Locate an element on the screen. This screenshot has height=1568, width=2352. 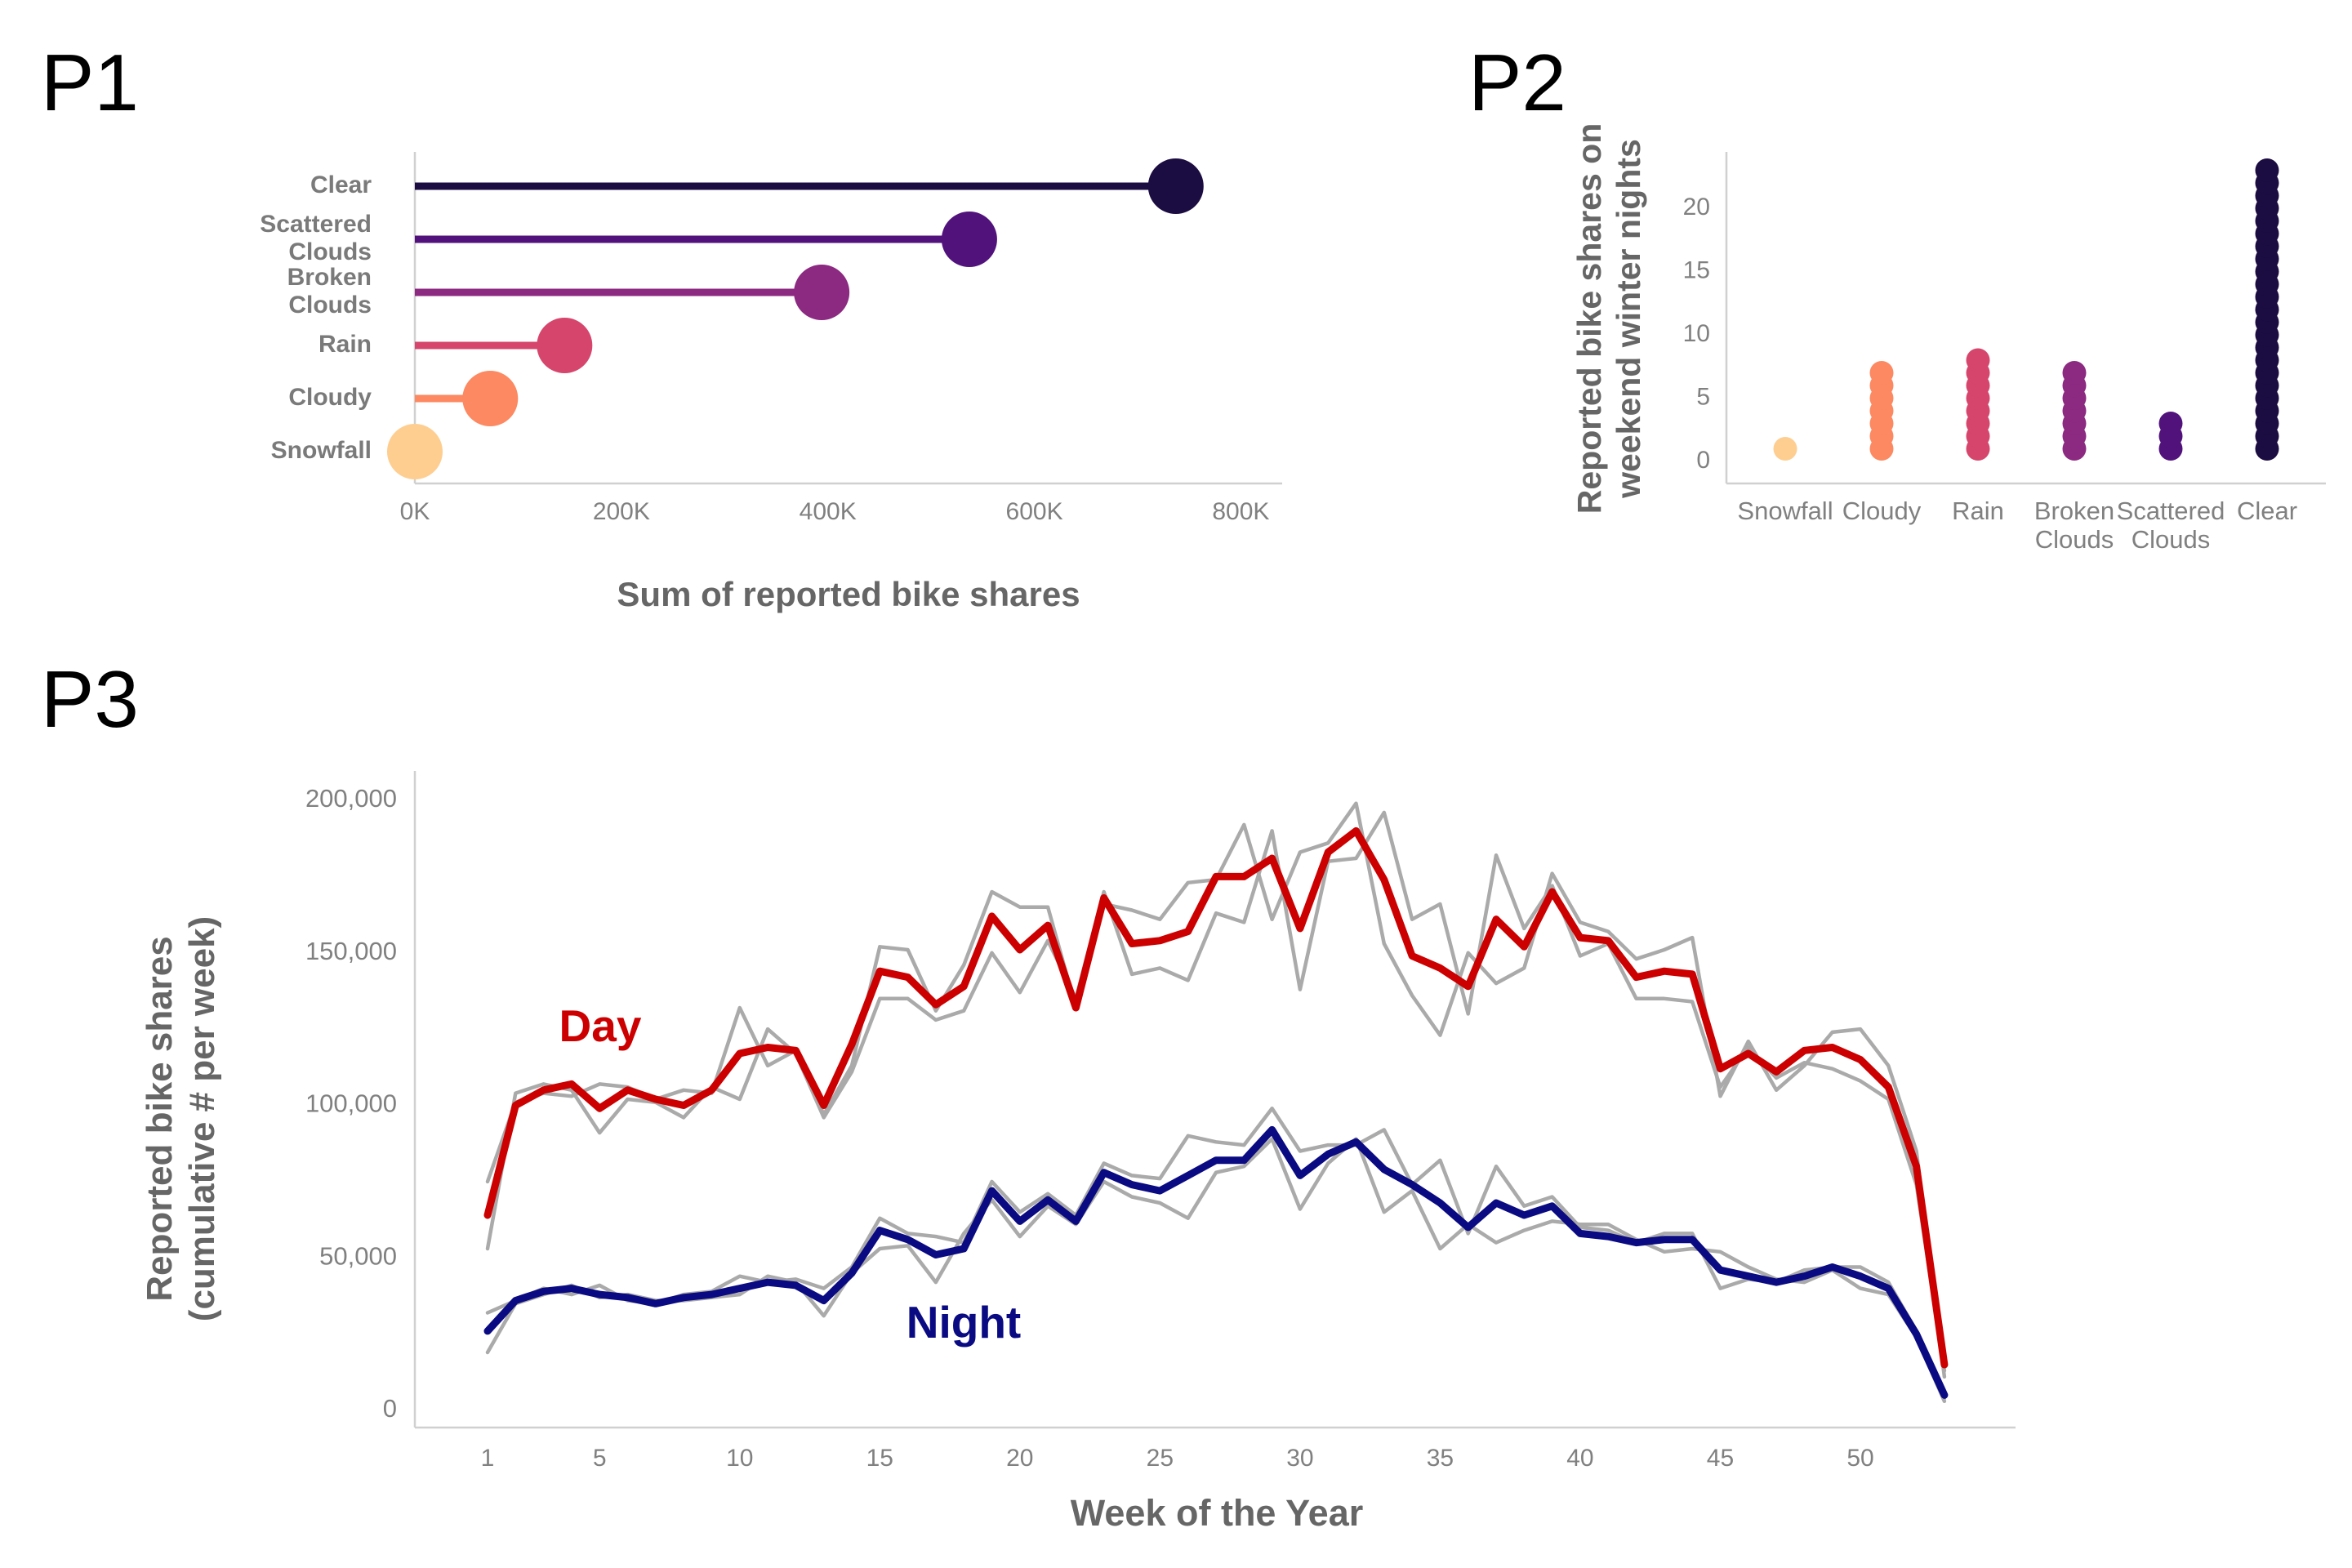
p1-x-tick-label-600k: 600K is located at coordinates (1034, 511).